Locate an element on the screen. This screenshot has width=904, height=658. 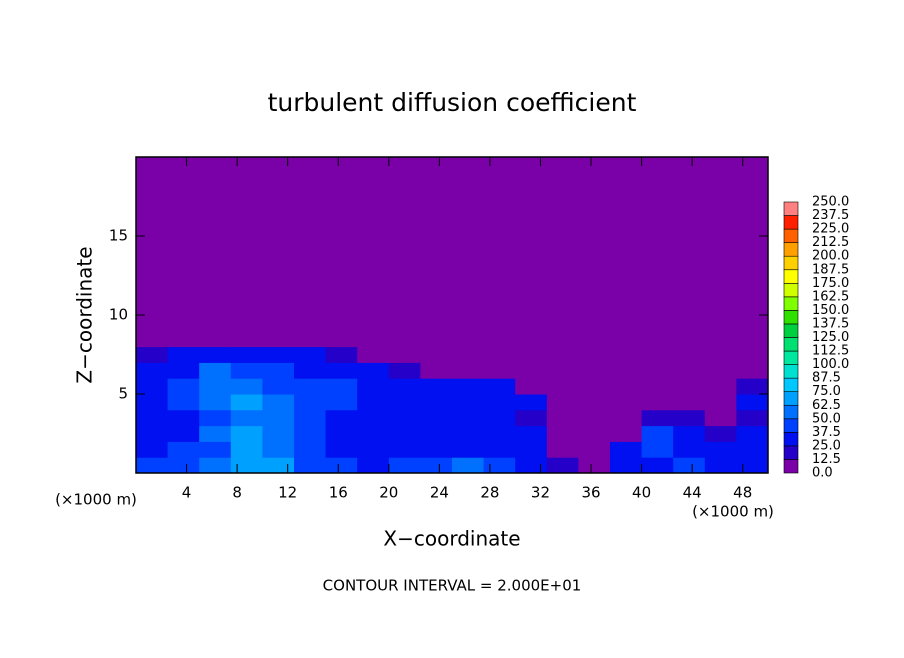
colorbar-label: 75.0 is located at coordinates (826, 391).